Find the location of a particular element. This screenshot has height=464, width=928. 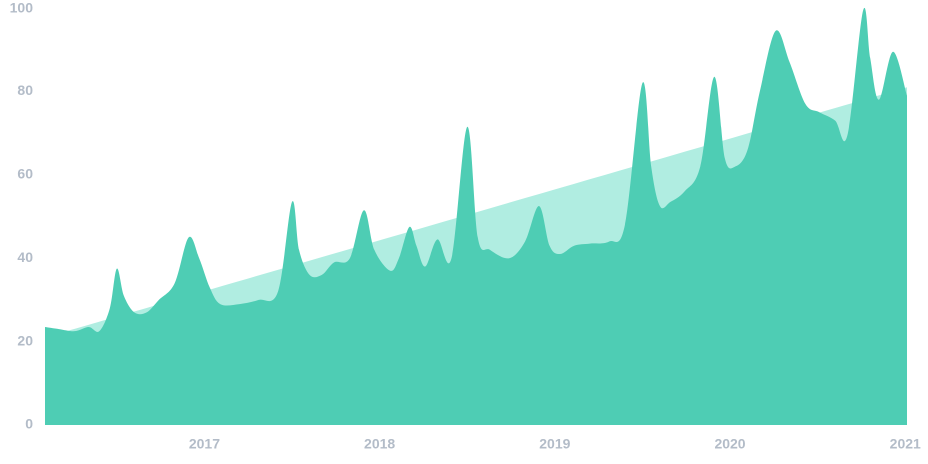

y-tick-label: 100 is located at coordinates (22, 8).